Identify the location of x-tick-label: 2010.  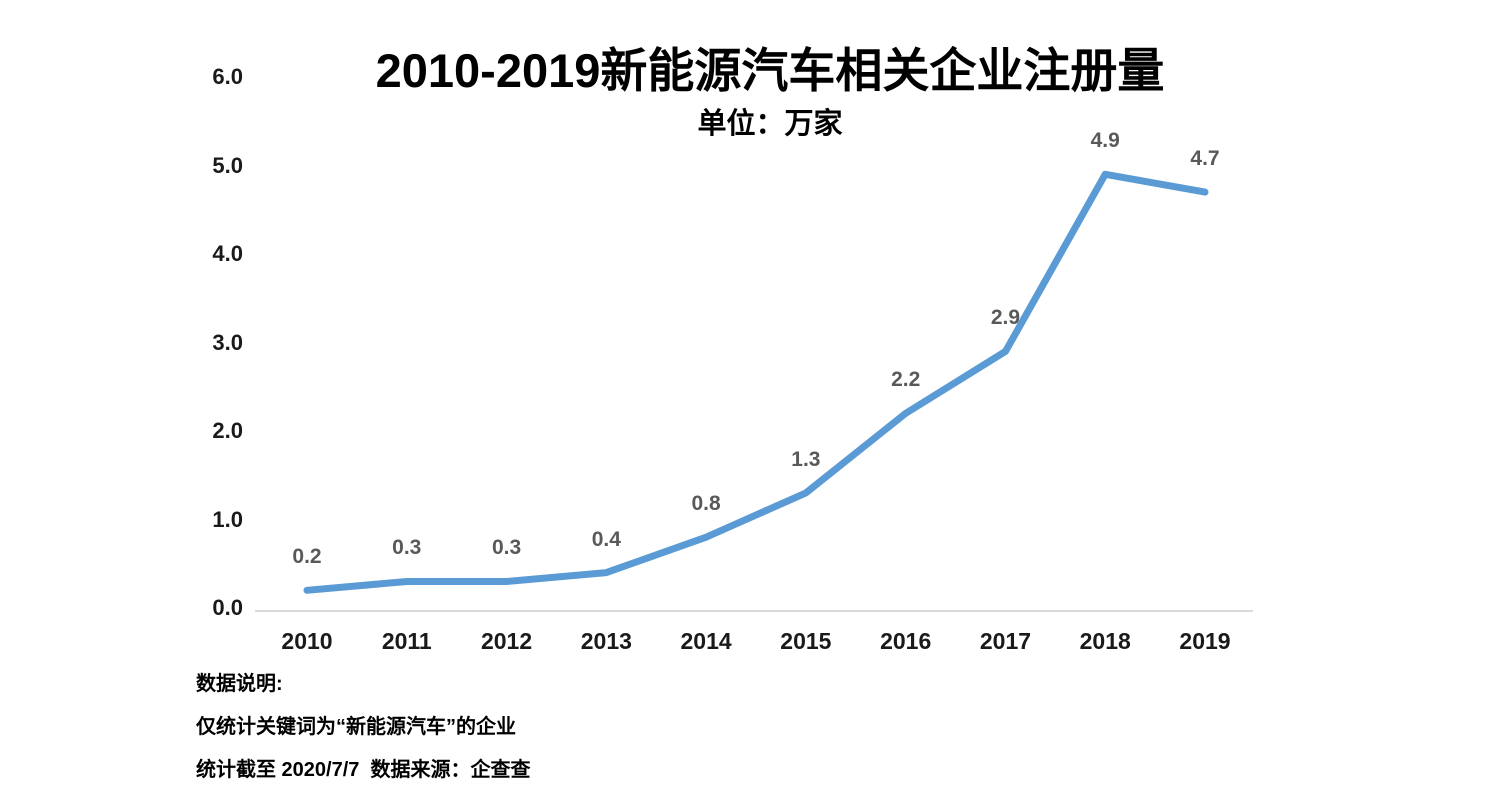
(307, 641).